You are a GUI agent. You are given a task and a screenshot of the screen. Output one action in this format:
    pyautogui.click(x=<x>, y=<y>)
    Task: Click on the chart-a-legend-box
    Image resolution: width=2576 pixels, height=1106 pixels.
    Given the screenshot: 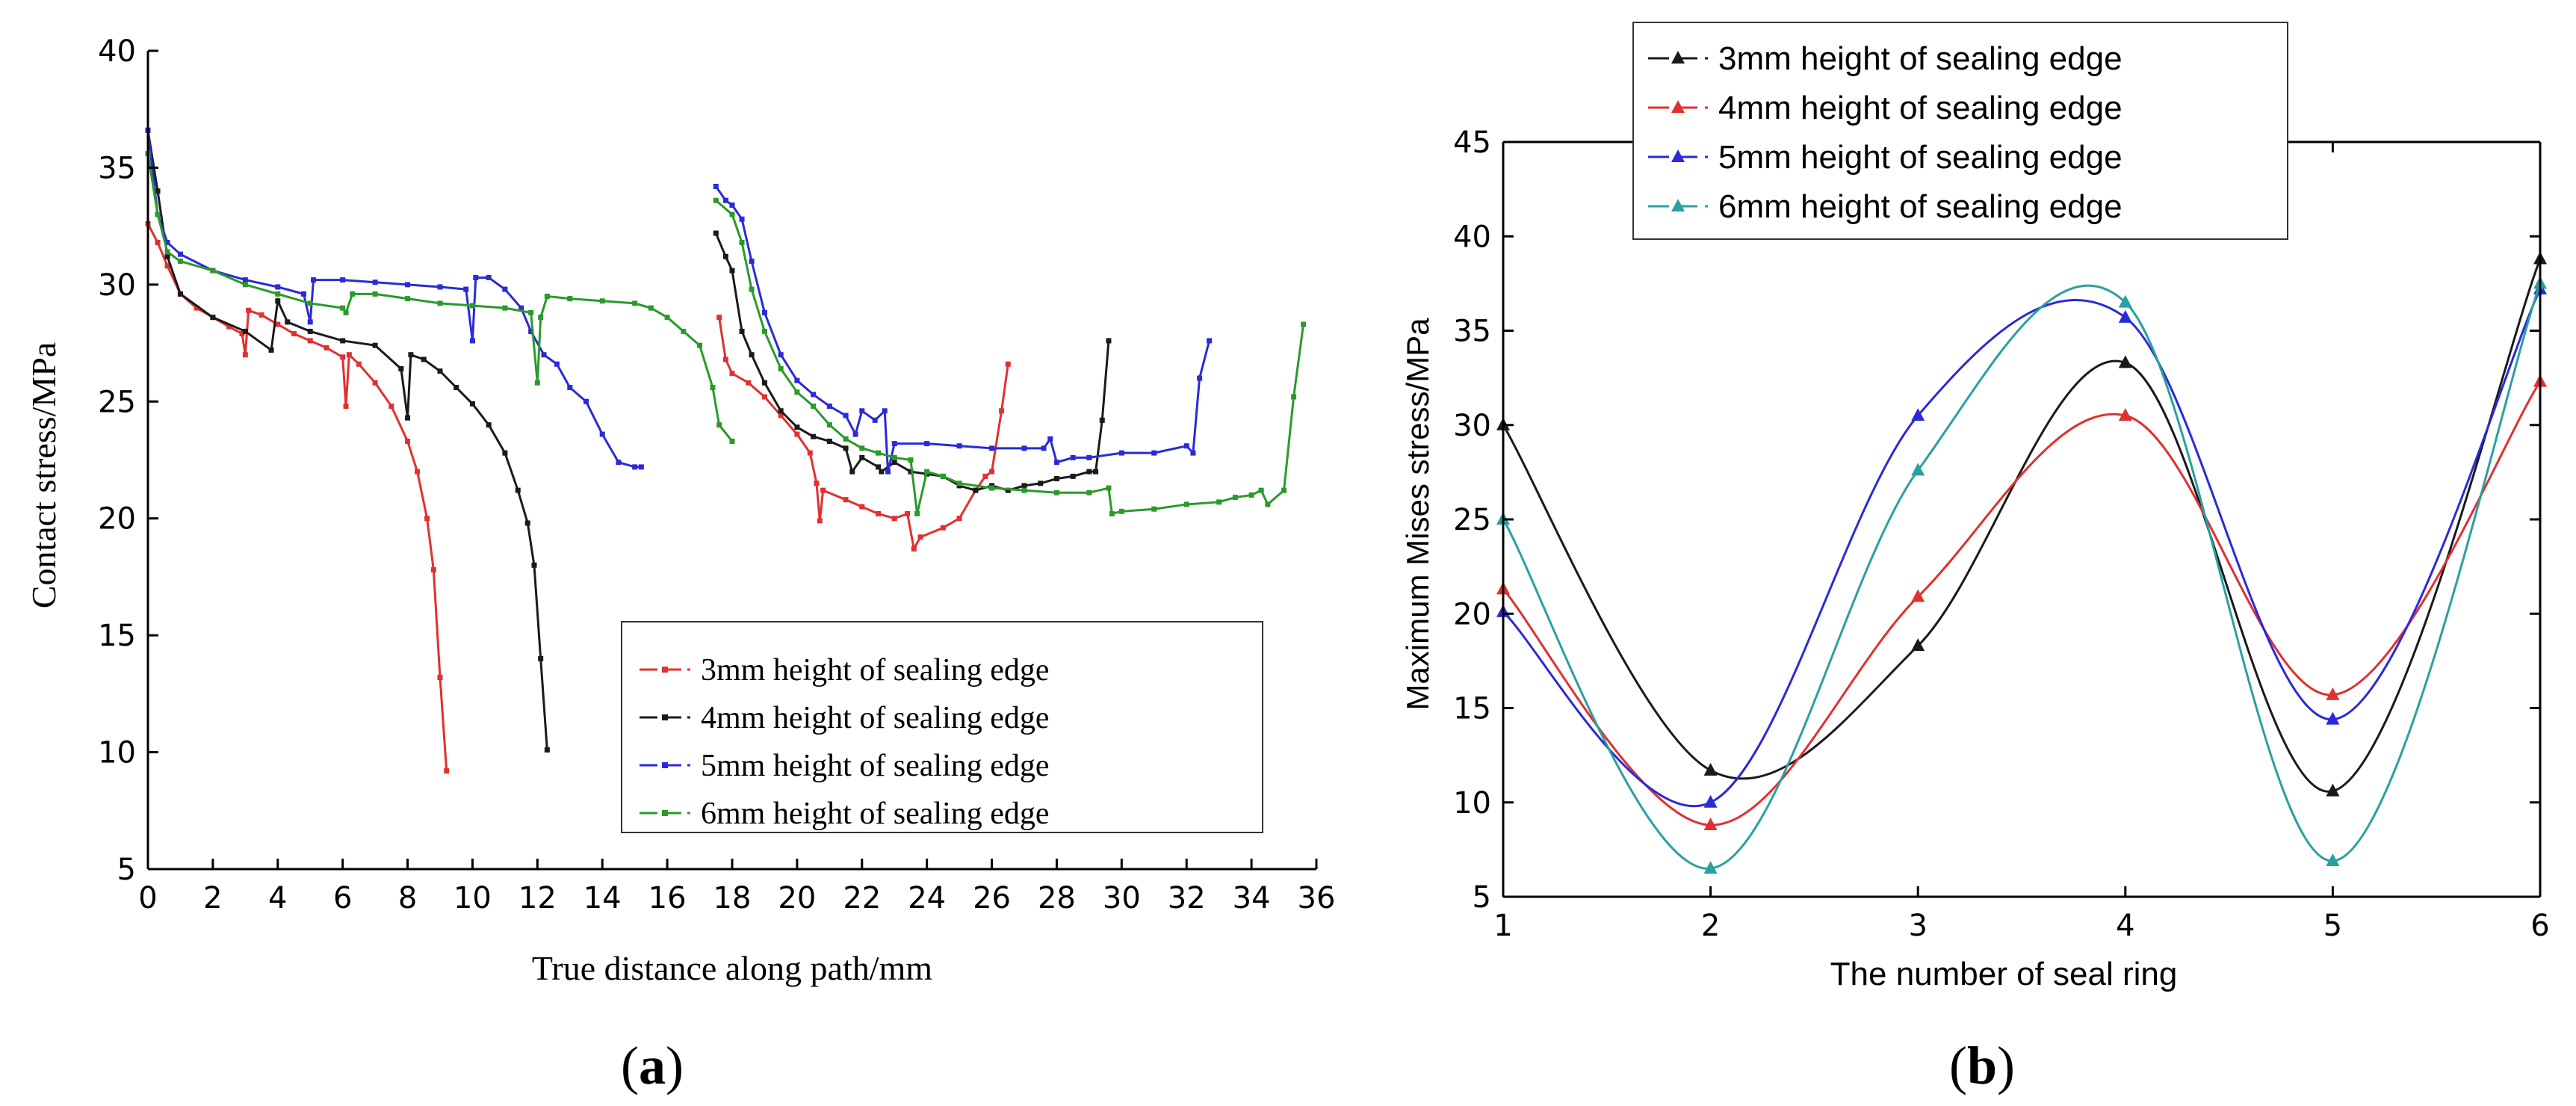 What is the action you would take?
    pyautogui.click(x=942, y=727)
    